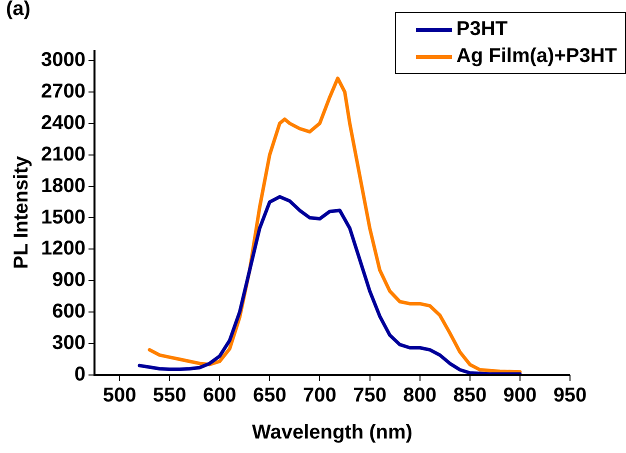 The width and height of the screenshot is (626, 453). What do you see at coordinates (63, 185) in the screenshot?
I see `y-tick-label: 1800` at bounding box center [63, 185].